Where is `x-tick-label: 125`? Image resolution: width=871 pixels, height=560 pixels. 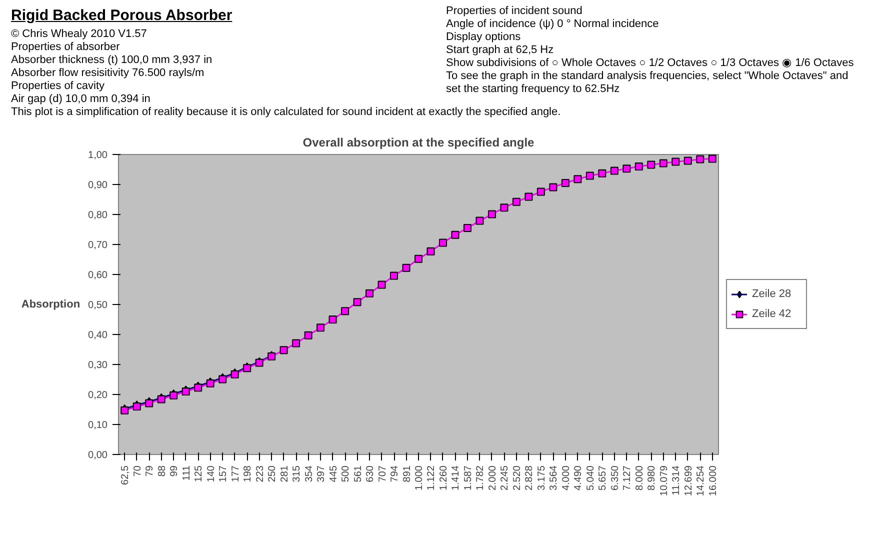
x-tick-label: 125 is located at coordinates (199, 473).